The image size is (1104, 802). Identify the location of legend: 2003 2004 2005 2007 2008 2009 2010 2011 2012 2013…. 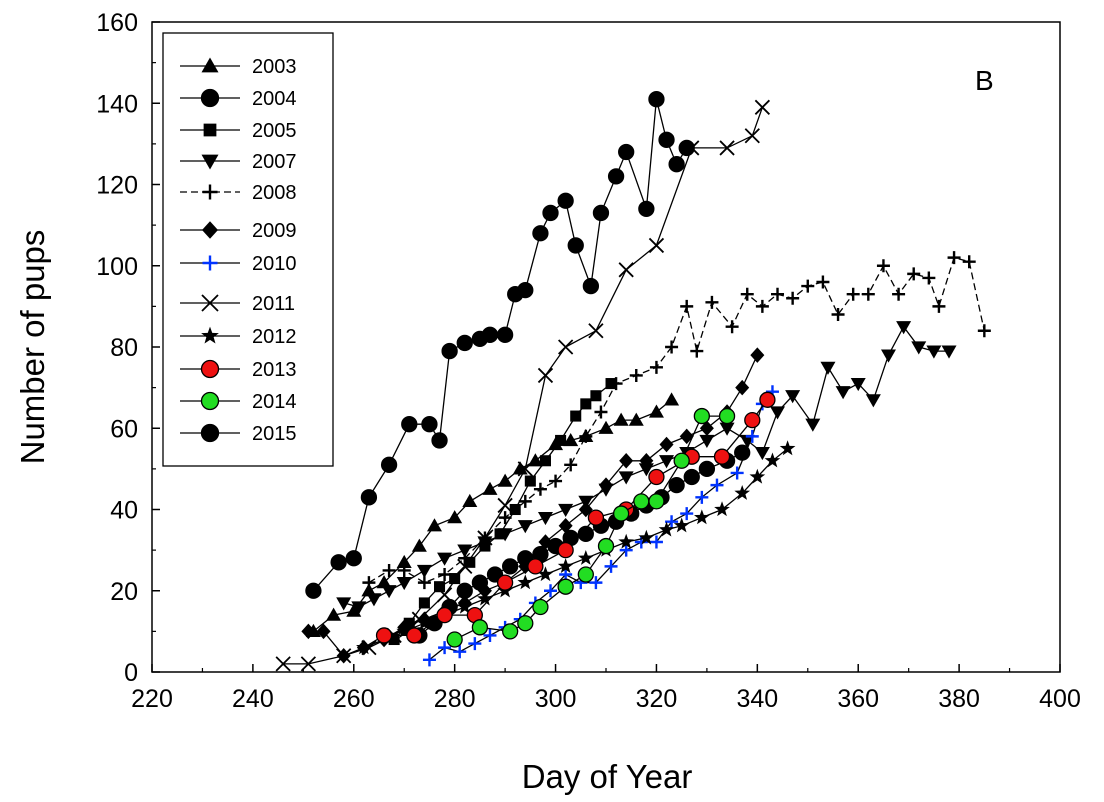
(248, 249).